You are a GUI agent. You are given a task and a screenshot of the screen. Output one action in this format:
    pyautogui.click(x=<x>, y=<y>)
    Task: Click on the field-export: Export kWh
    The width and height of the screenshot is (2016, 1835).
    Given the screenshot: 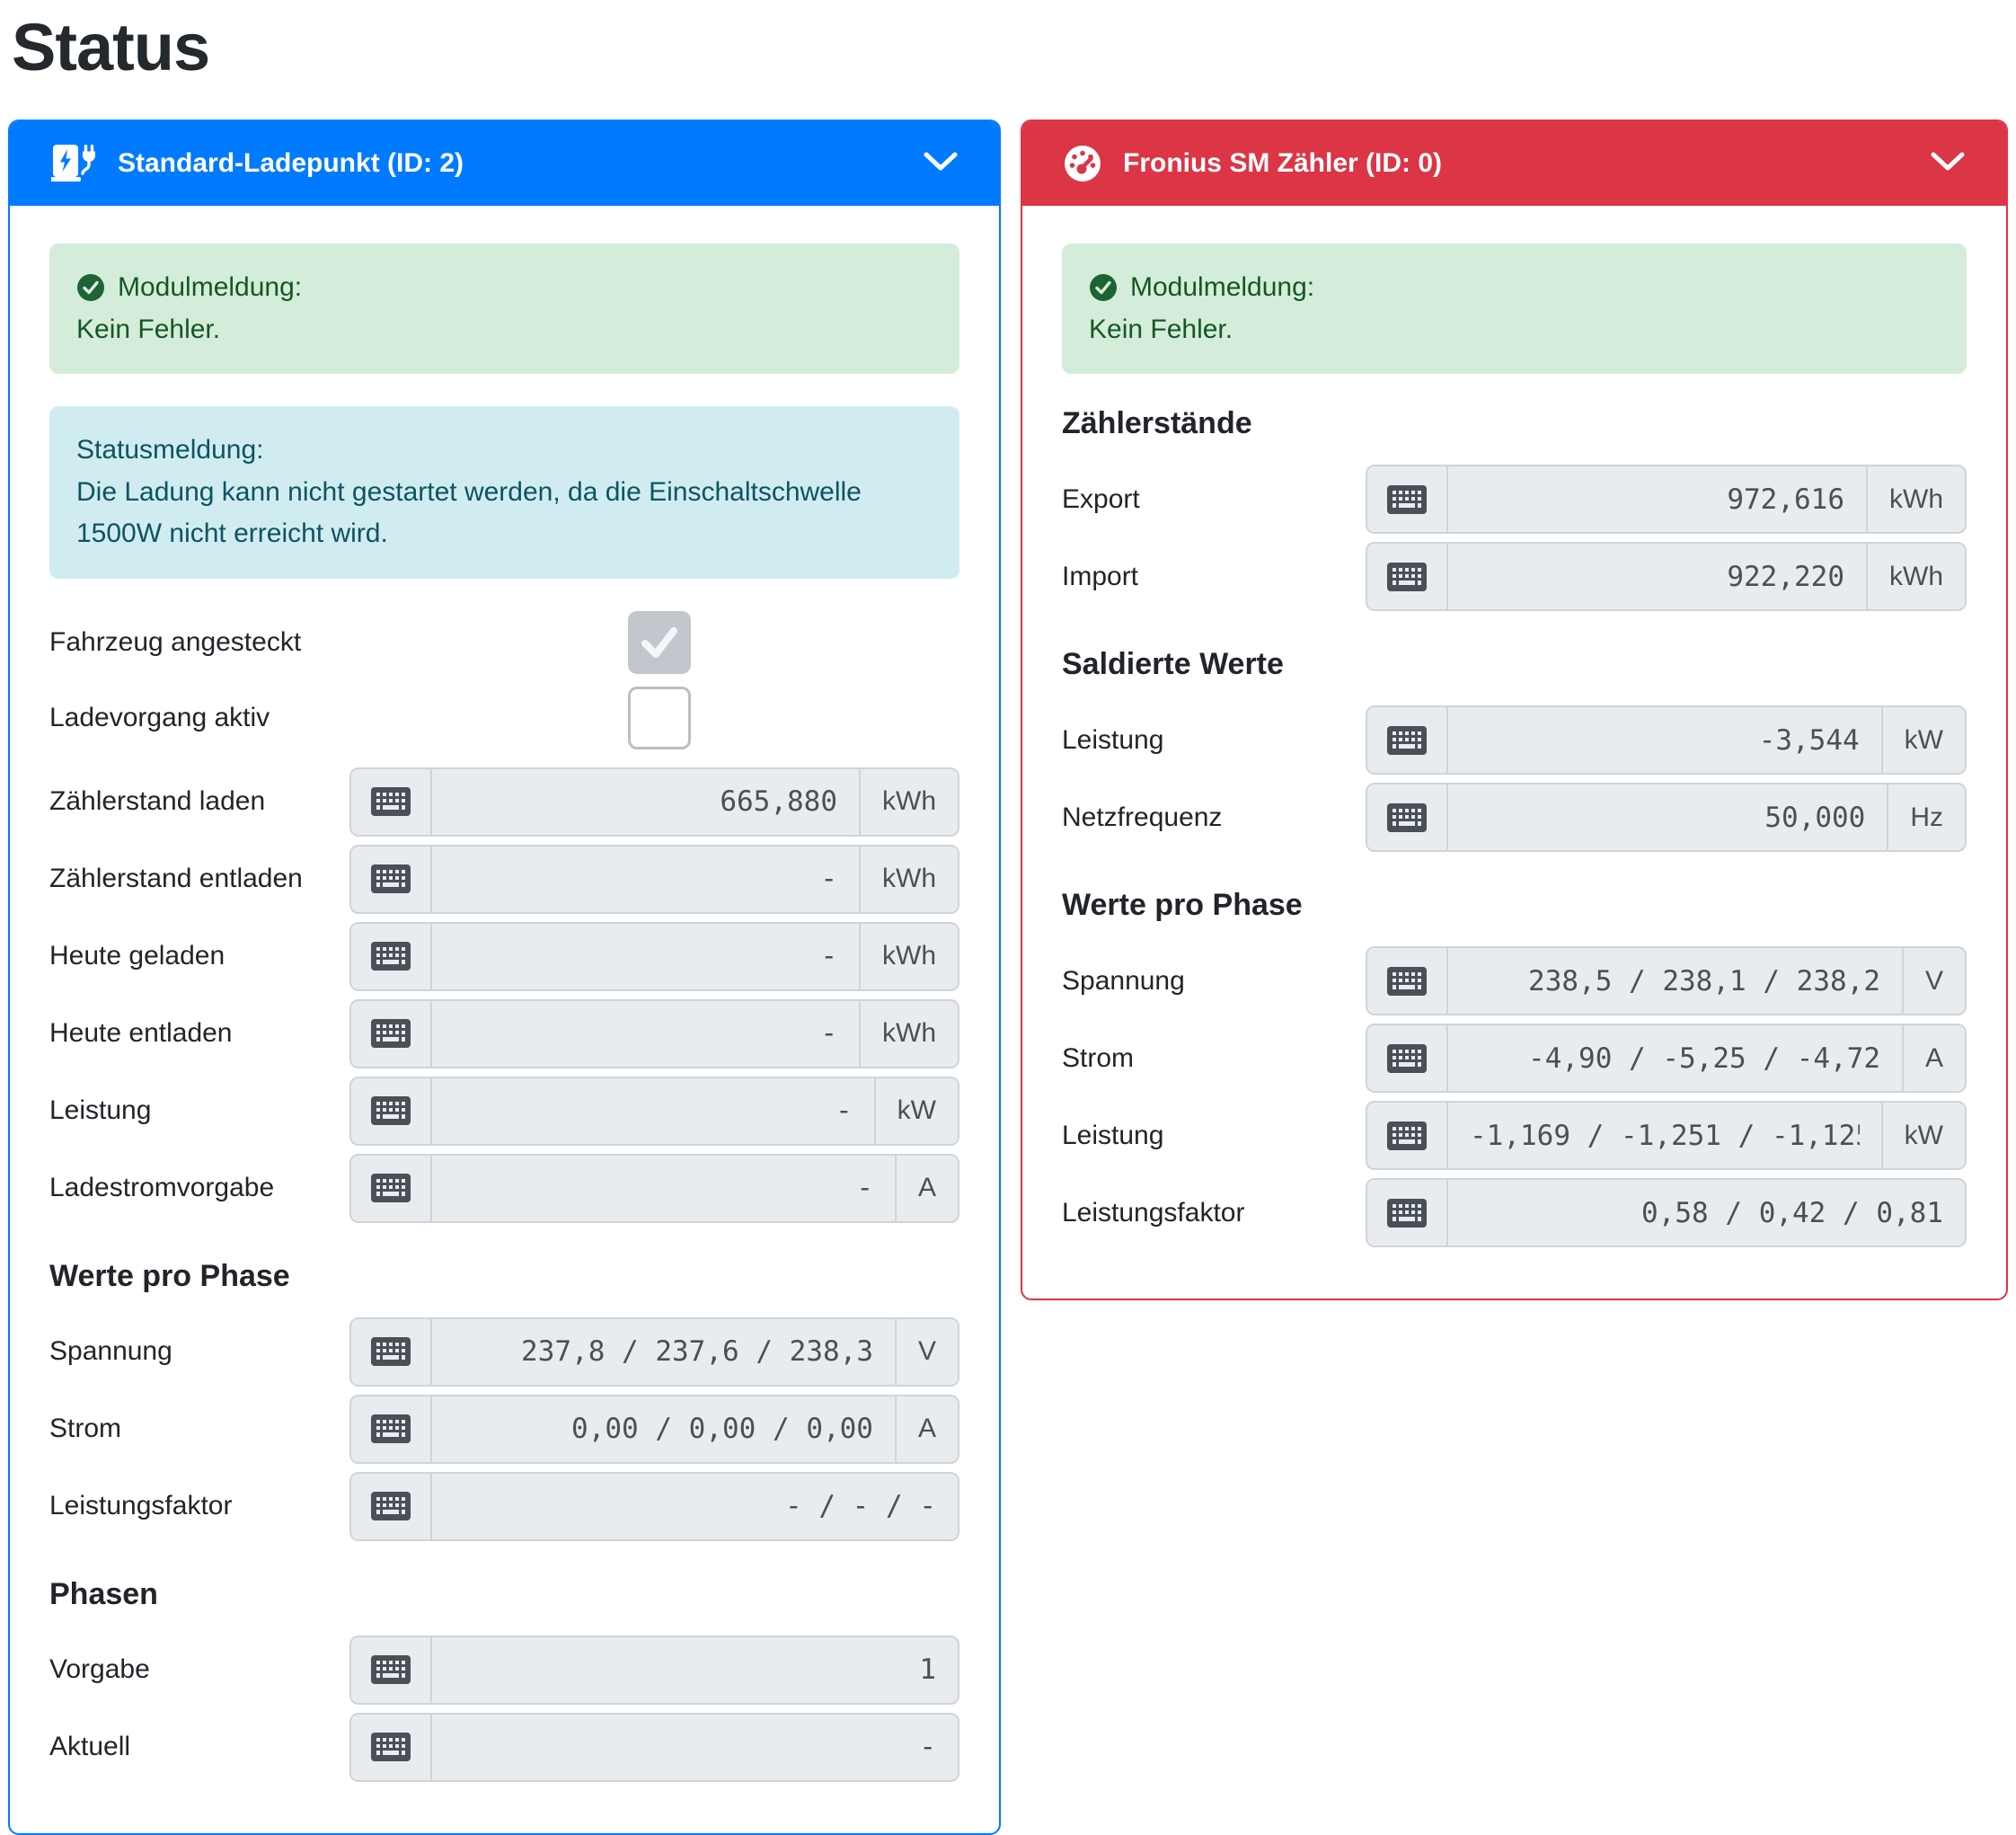 What is the action you would take?
    pyautogui.click(x=1514, y=499)
    